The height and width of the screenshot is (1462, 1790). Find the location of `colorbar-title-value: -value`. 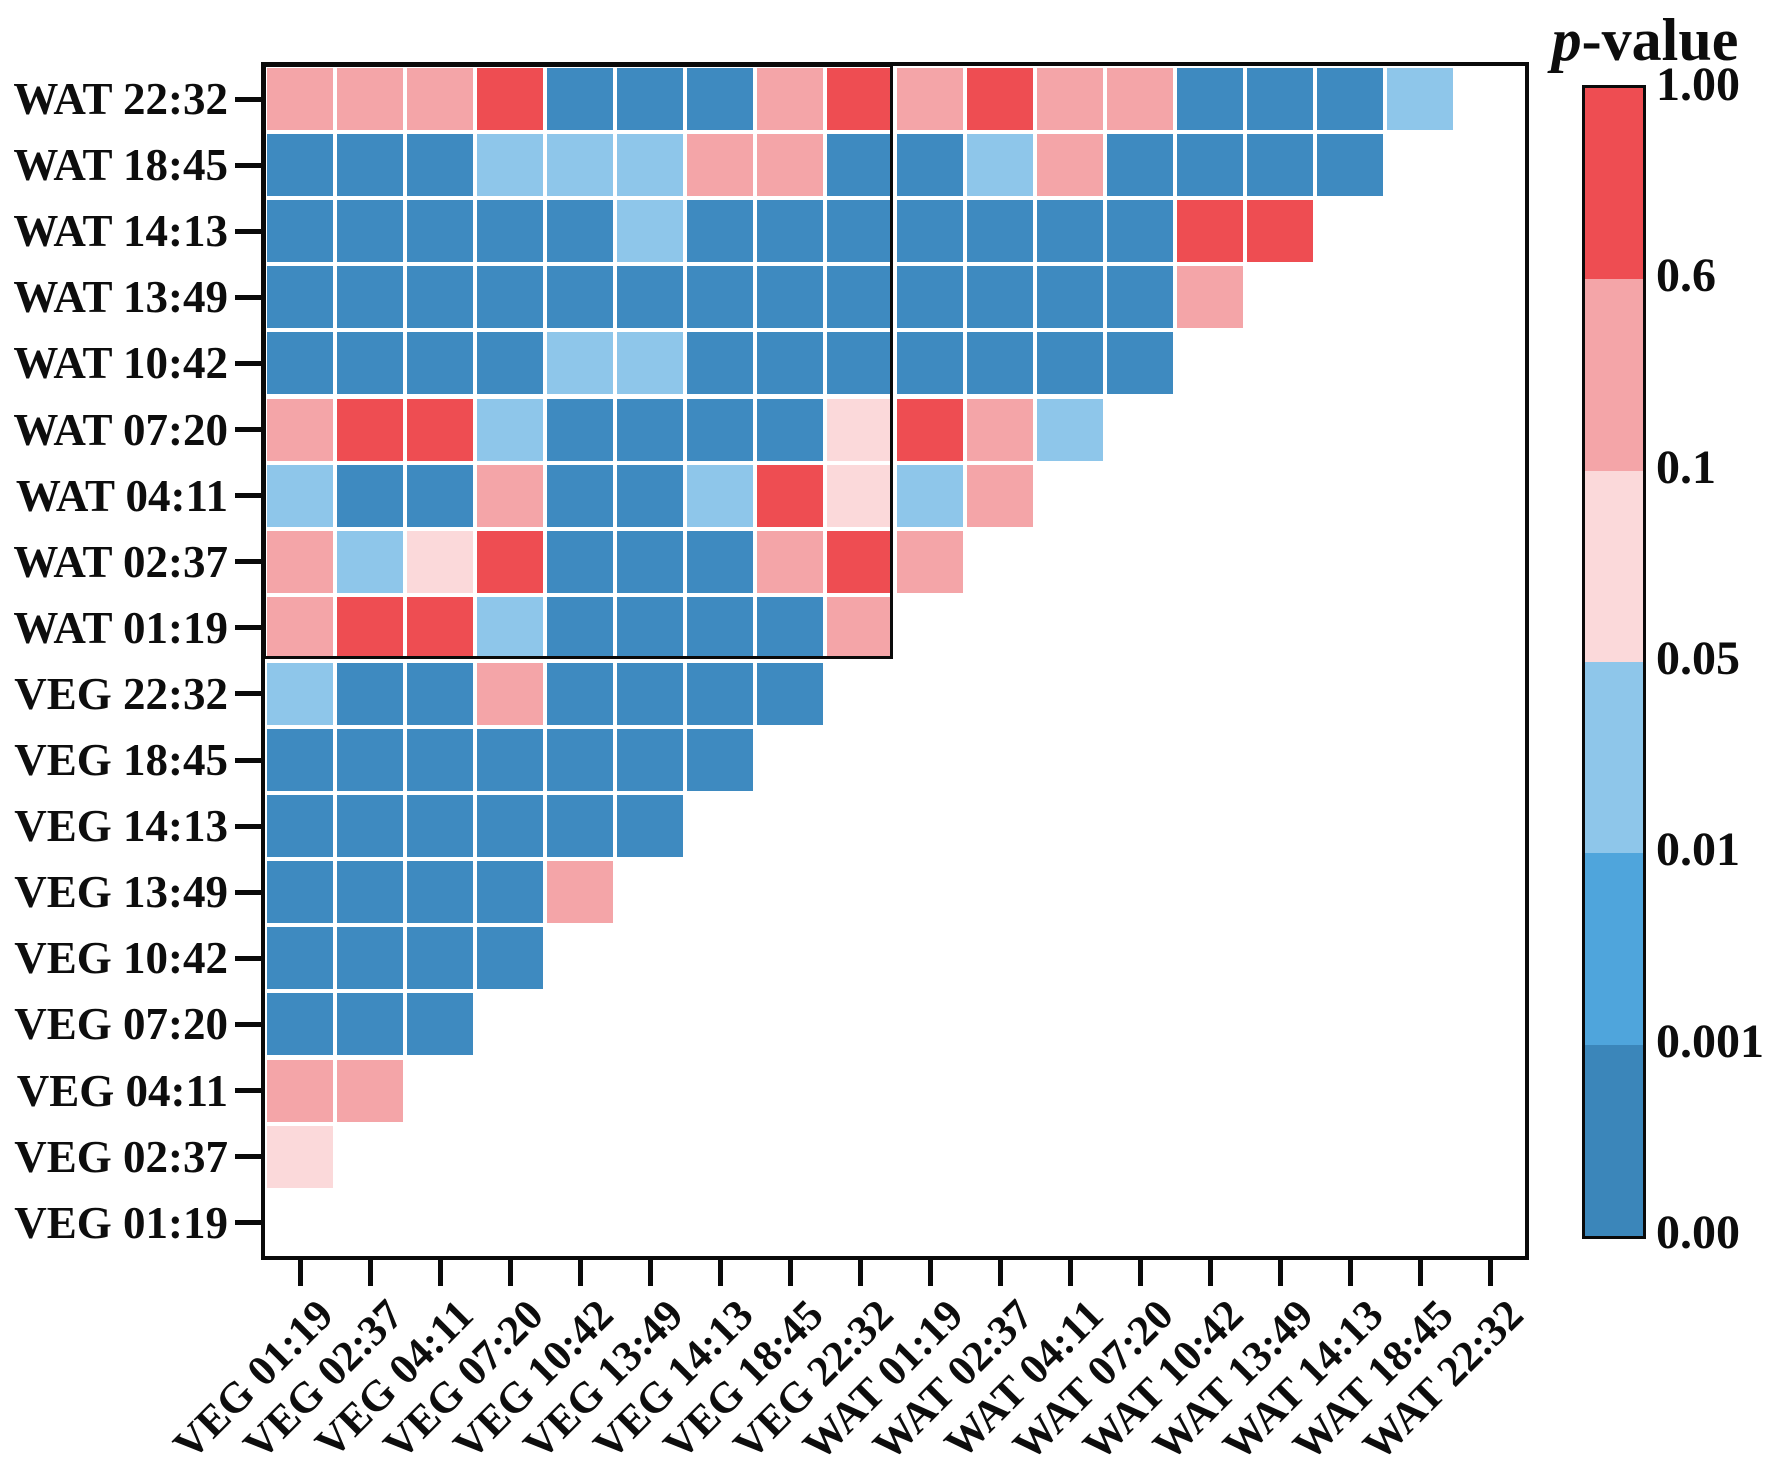

colorbar-title-value: -value is located at coordinates (1660, 40).